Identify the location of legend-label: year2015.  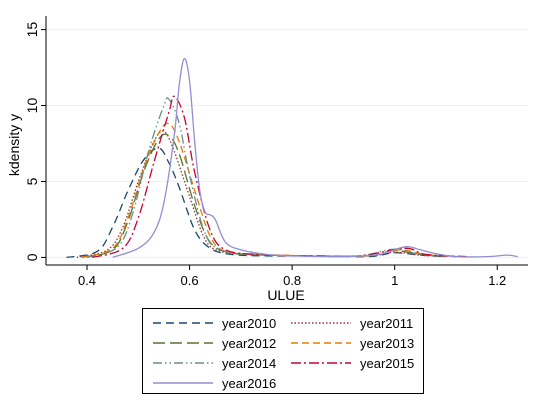
(387, 363).